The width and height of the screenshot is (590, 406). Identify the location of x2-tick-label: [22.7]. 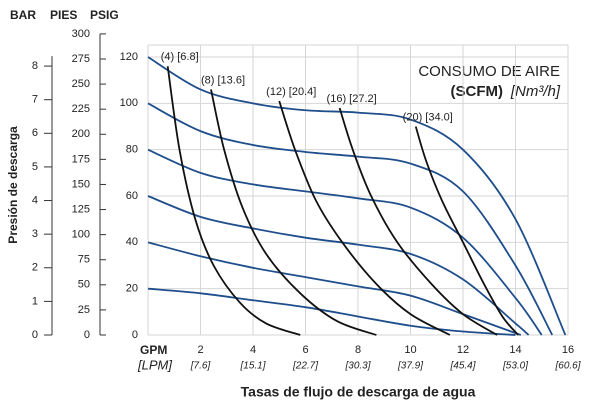
(305, 366).